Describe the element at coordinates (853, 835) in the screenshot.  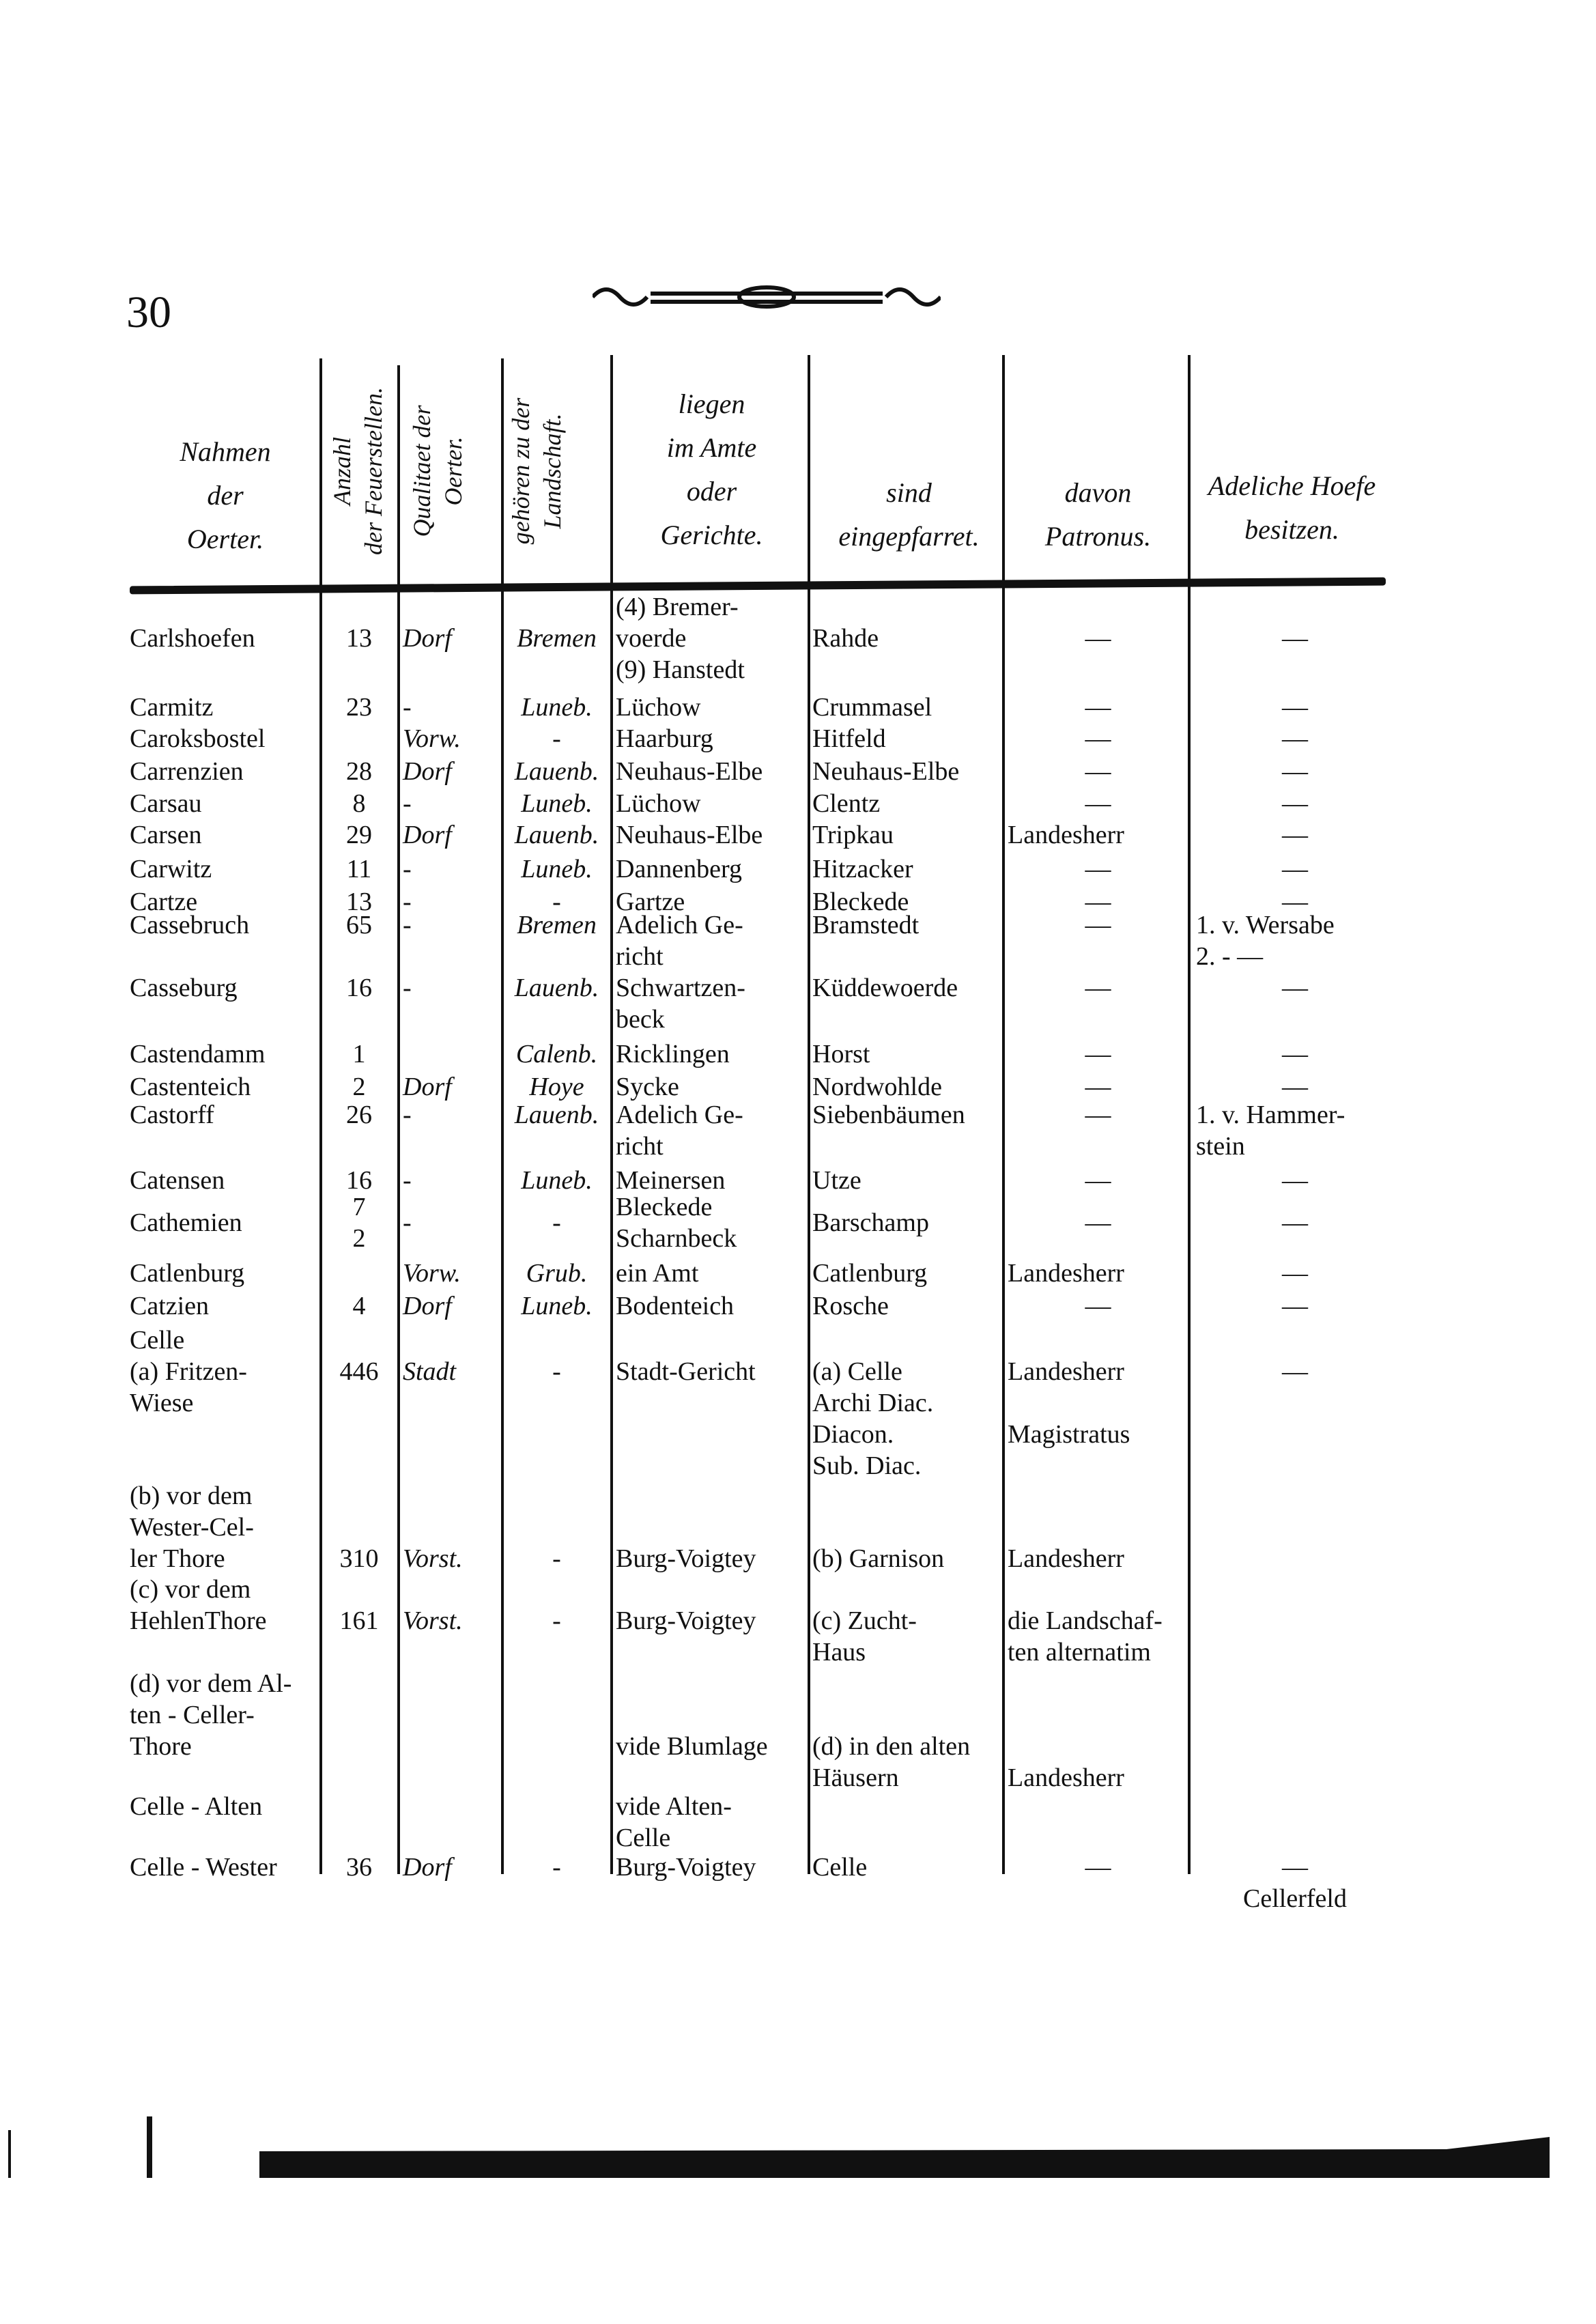
I see `cell-eingepfarret: Tripkau` at that location.